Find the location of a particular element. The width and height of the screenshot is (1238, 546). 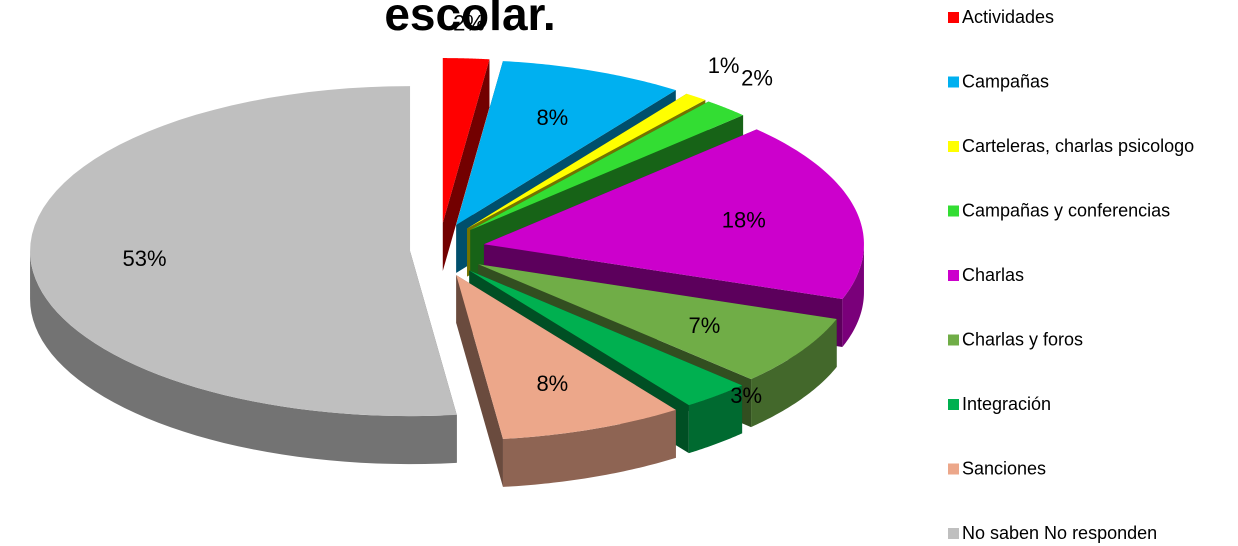

chart-title: escolar. is located at coordinates (469, 20).